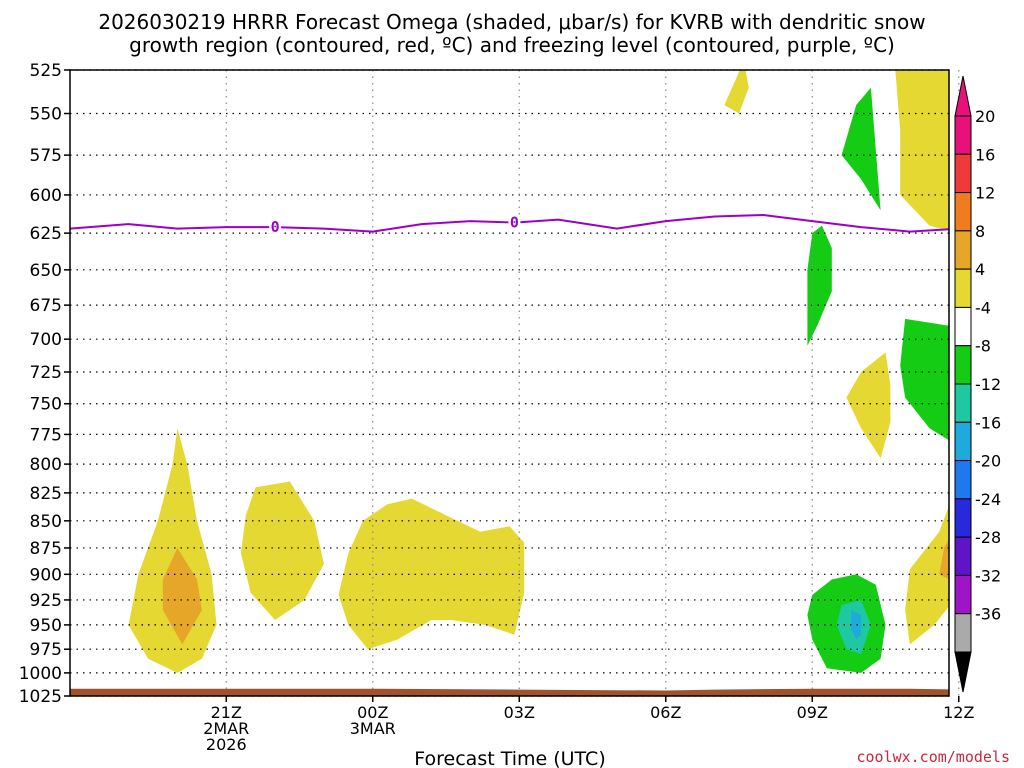  I want to click on x-tick-label: 00Z, so click(372, 712).